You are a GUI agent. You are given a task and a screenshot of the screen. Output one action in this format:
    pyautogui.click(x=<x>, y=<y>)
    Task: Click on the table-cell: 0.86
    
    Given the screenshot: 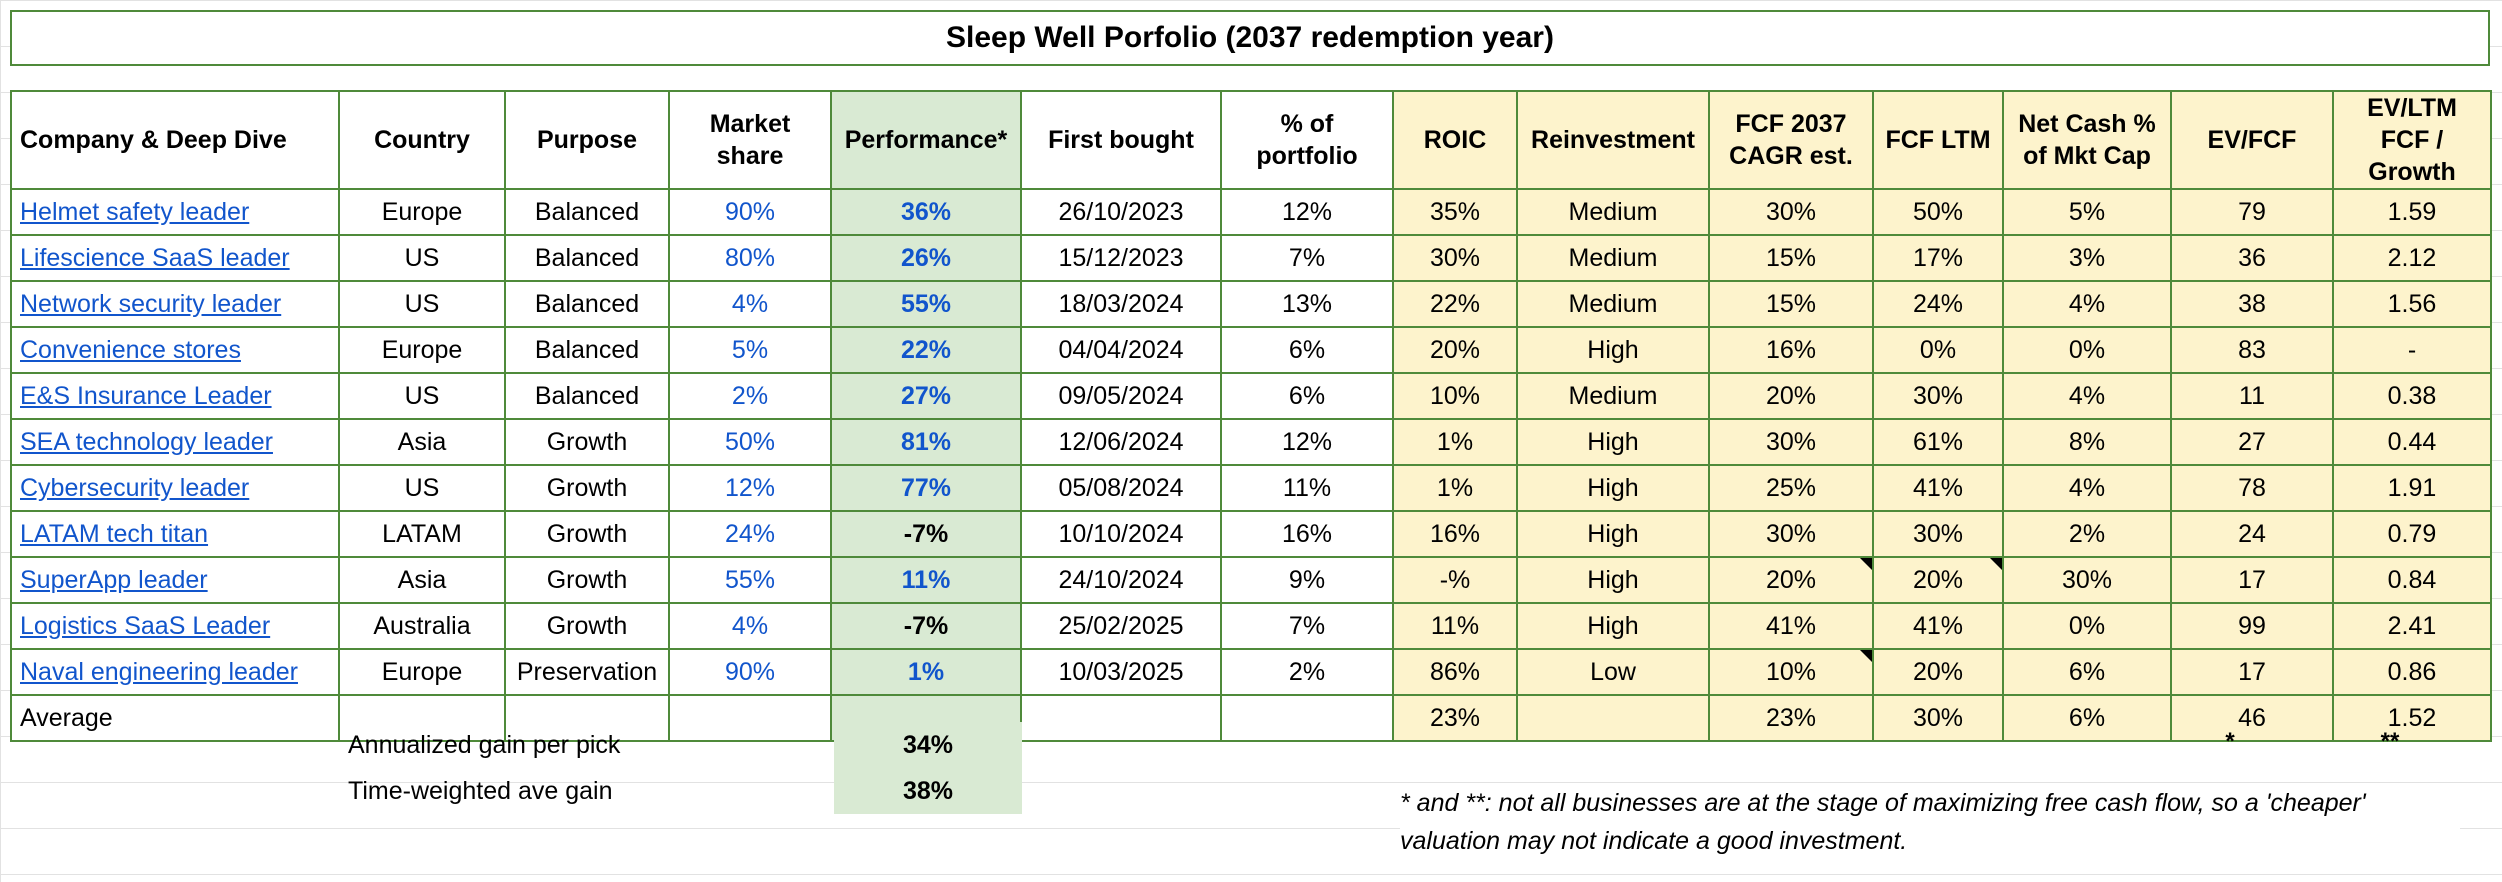 What is the action you would take?
    pyautogui.click(x=2412, y=672)
    